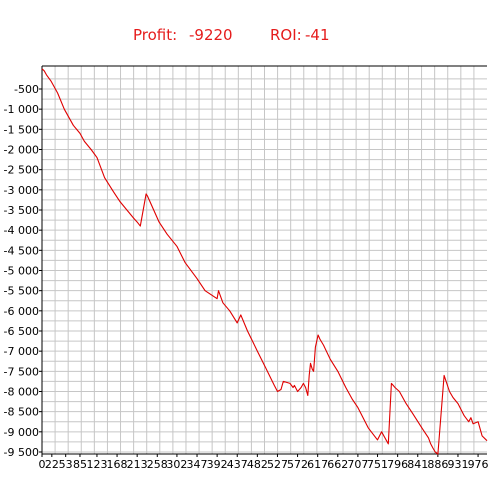  I want to click on y-tick-label: -7 000, so click(21, 351).